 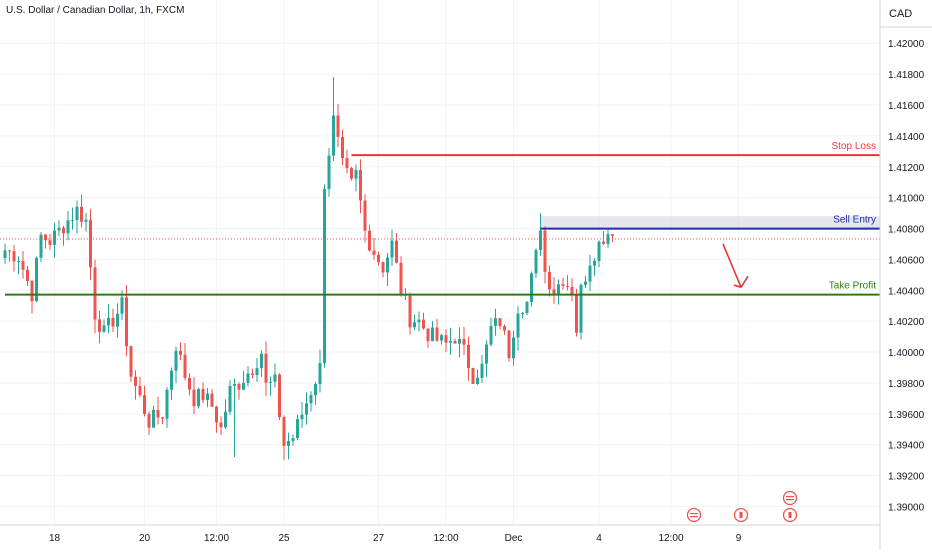 What do you see at coordinates (906, 507) in the screenshot?
I see `y-tick-label: 1.39000` at bounding box center [906, 507].